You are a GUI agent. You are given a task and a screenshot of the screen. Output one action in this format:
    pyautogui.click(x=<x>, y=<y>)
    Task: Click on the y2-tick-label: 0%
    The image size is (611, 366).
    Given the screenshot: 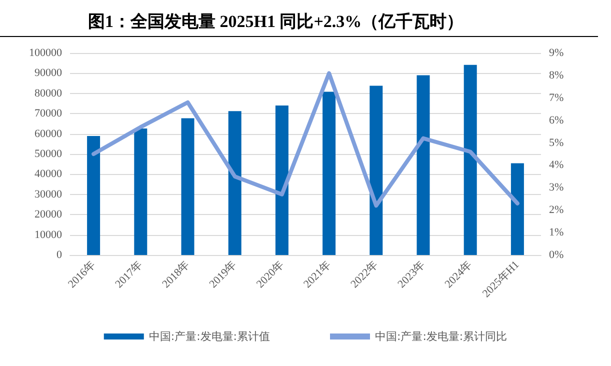 What is the action you would take?
    pyautogui.click(x=556, y=255)
    